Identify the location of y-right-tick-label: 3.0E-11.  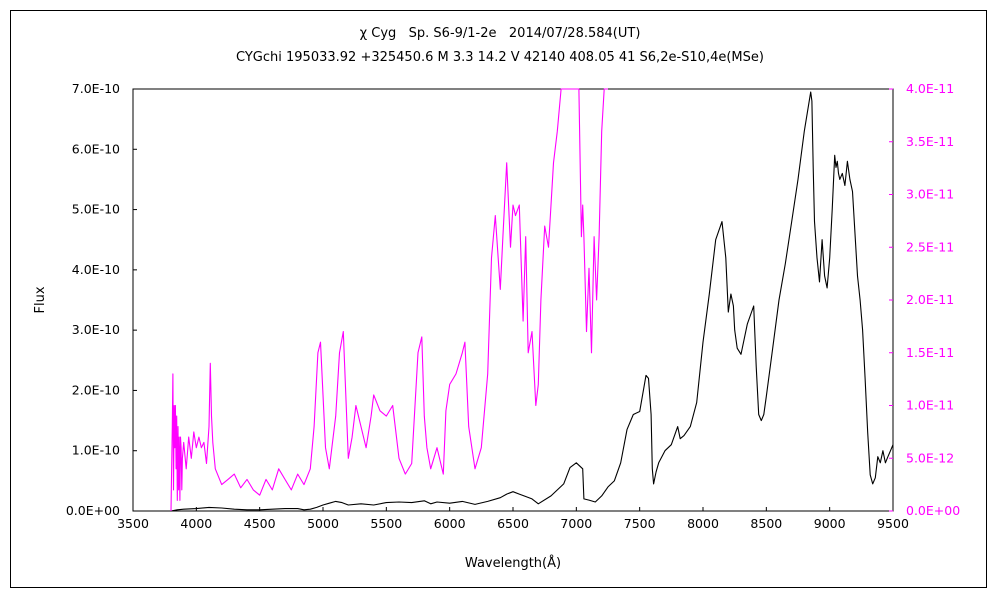
(930, 194).